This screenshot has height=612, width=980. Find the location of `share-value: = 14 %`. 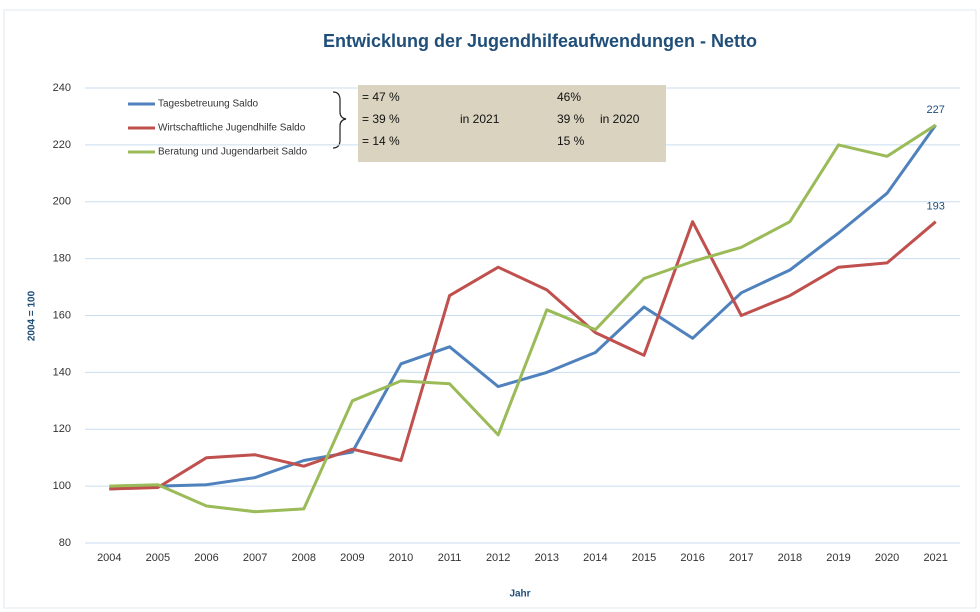

share-value: = 14 % is located at coordinates (381, 141).